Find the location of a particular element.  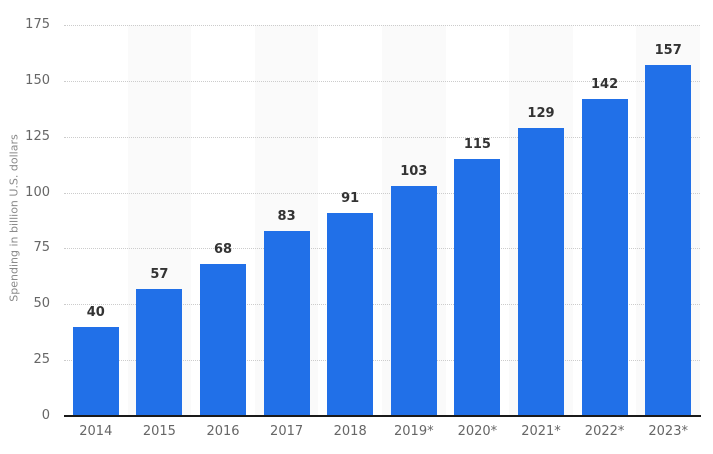

x-axis-line is located at coordinates (382, 416).